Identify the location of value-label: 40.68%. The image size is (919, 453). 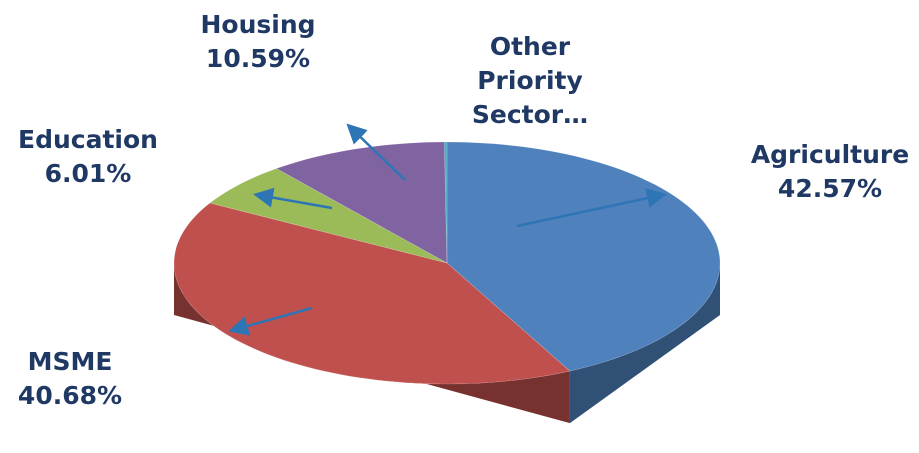
(70, 395).